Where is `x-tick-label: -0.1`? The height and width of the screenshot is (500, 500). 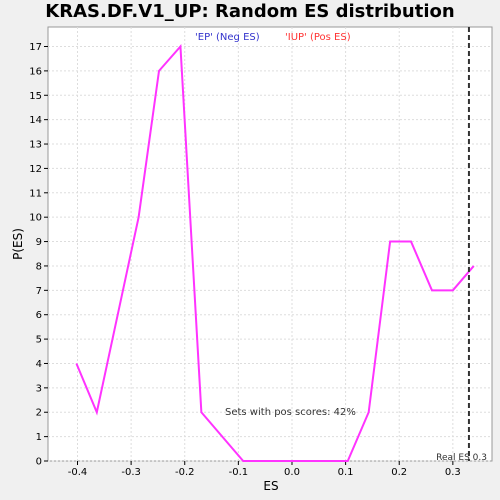
x-tick-label: -0.1 is located at coordinates (239, 472).